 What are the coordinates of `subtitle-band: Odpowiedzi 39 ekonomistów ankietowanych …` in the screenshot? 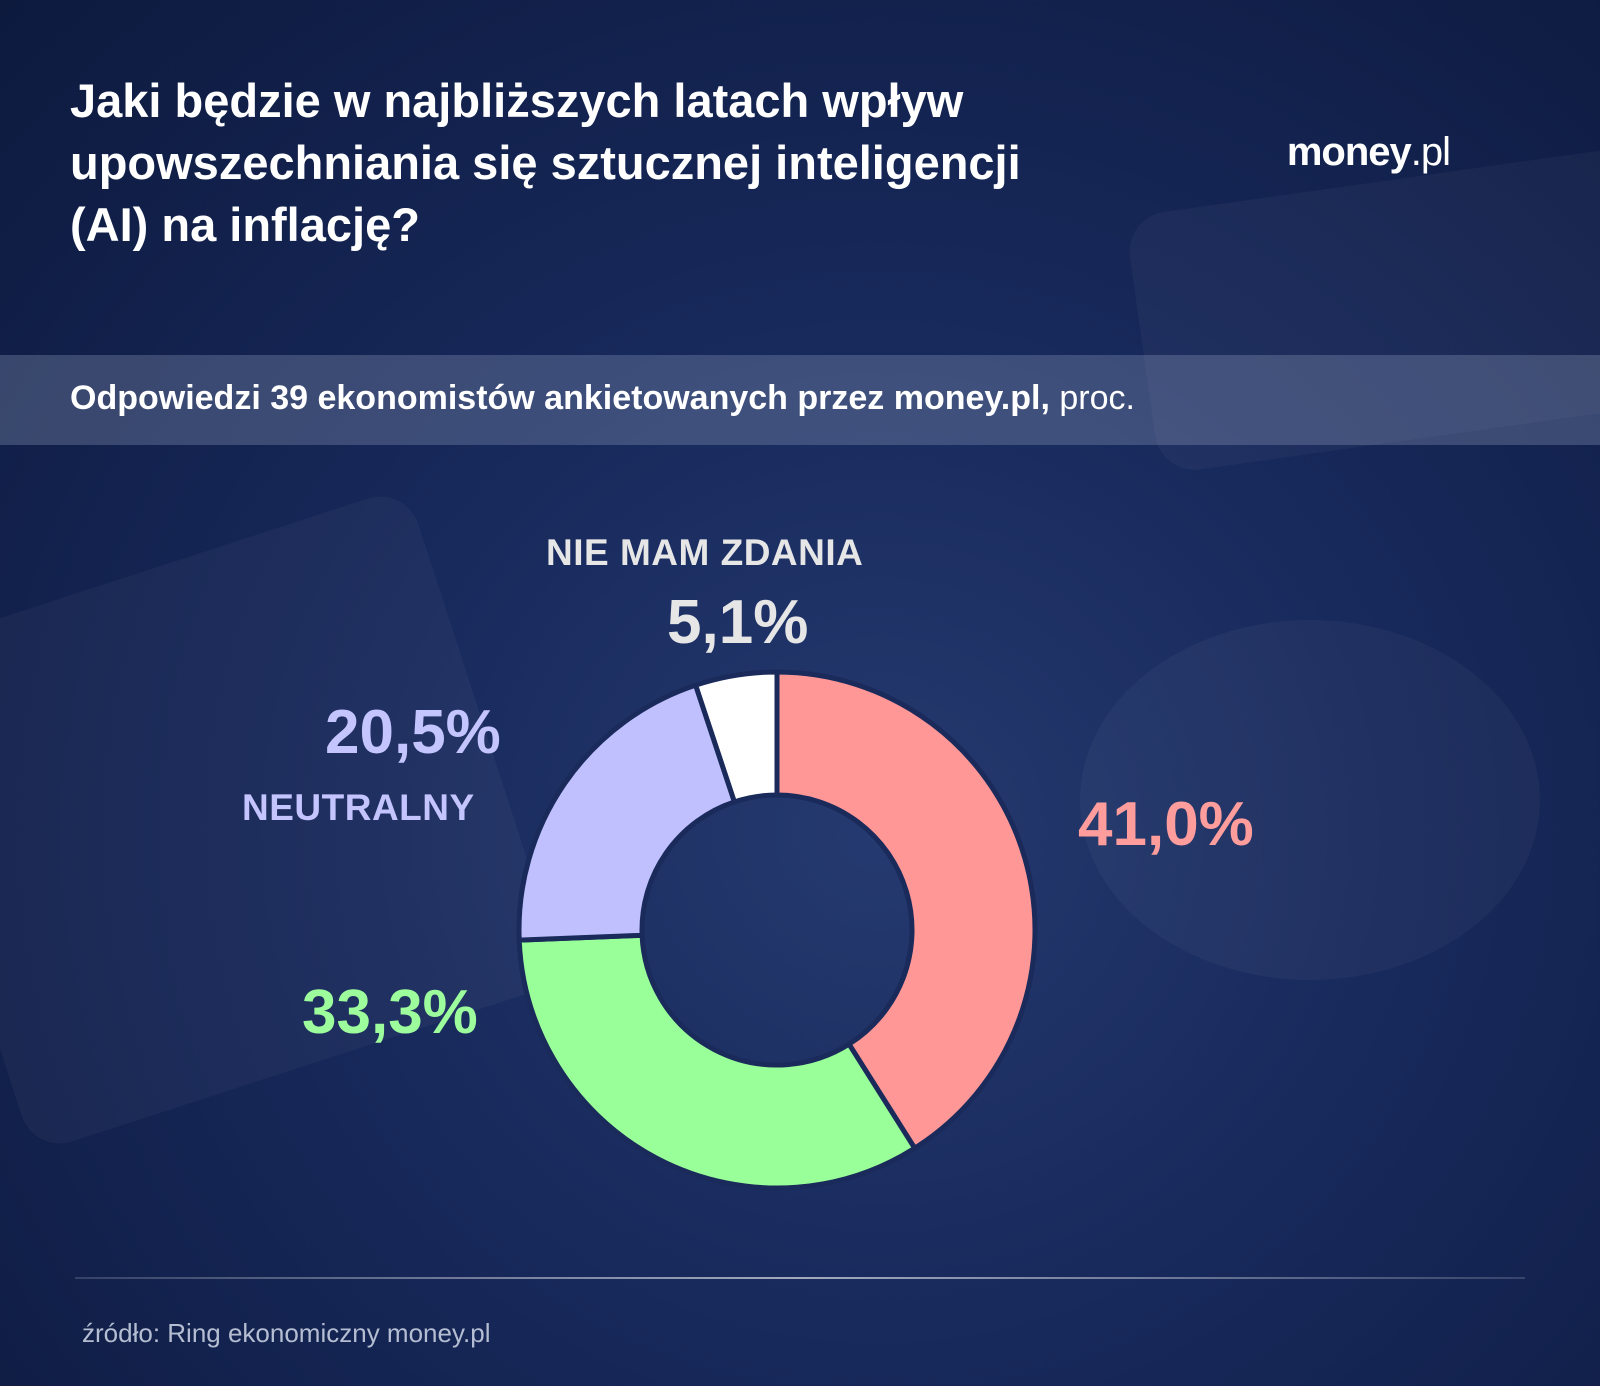 It's located at (800, 400).